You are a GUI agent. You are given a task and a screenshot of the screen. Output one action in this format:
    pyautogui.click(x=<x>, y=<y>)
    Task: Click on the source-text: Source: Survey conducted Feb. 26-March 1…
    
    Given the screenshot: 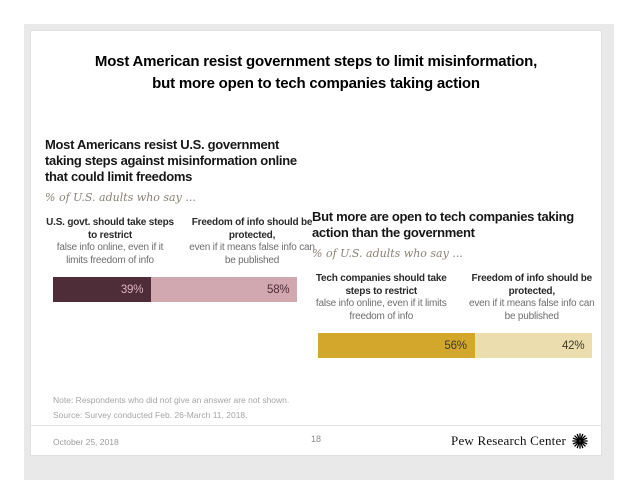 What is the action you would take?
    pyautogui.click(x=150, y=415)
    